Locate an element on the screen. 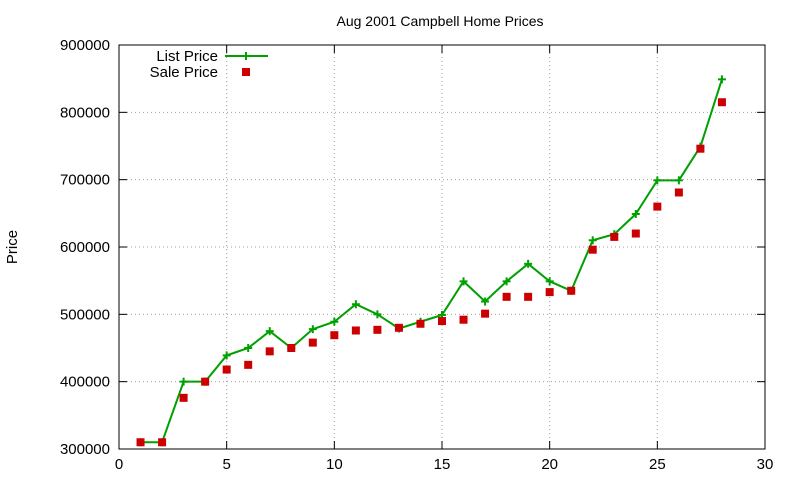  y-axis-label: Price is located at coordinates (12, 247).